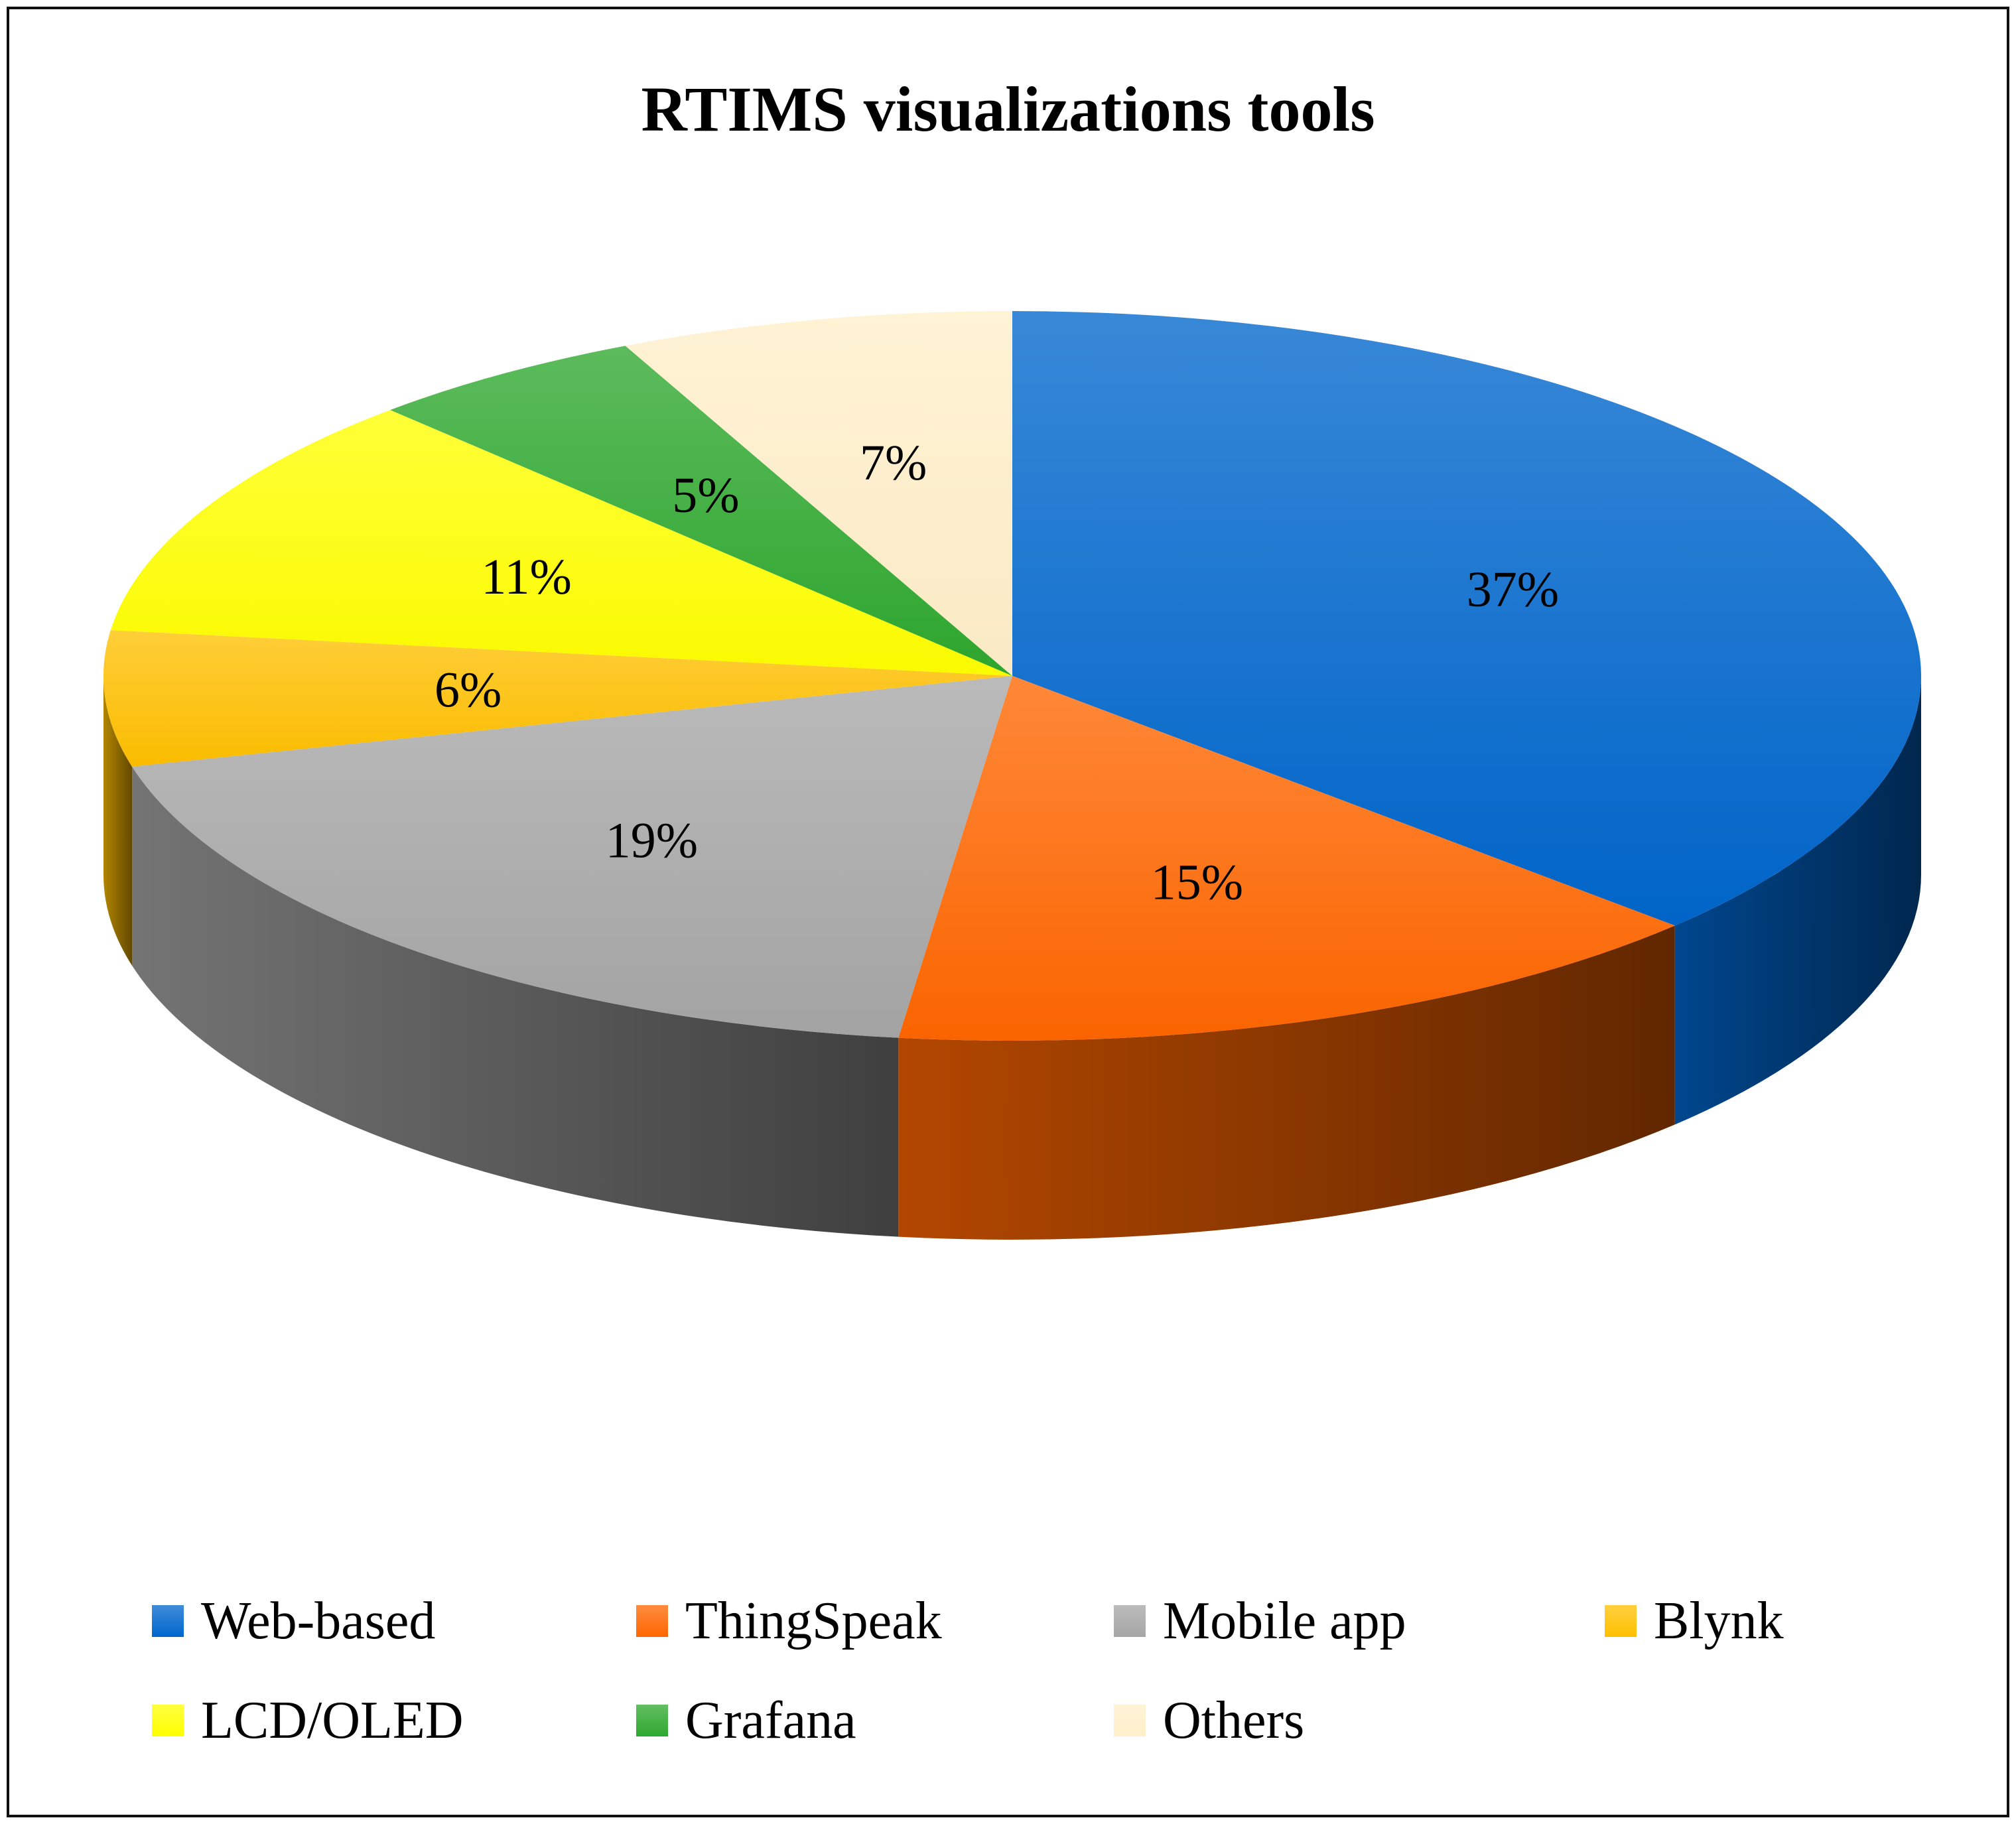 The width and height of the screenshot is (2016, 1824). I want to click on pie-slice-thingspeak, so click(1286, 858).